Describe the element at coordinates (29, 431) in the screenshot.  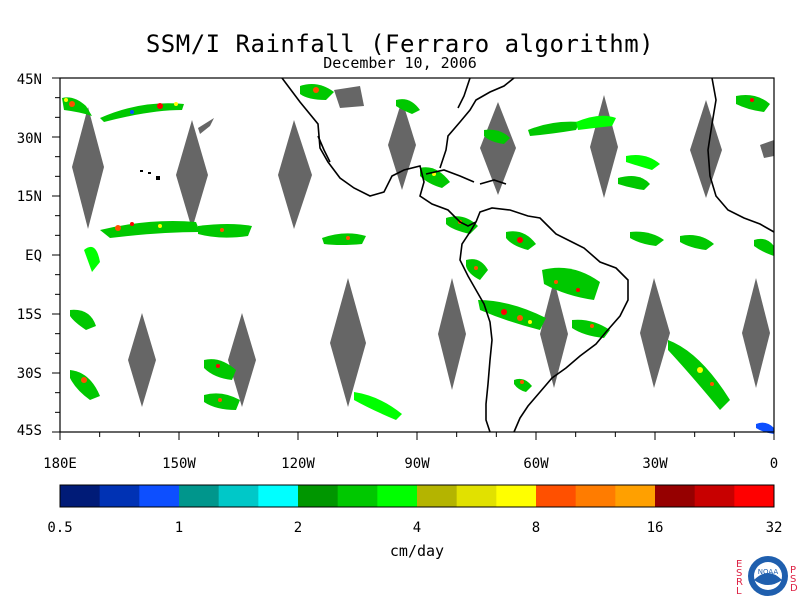
I see `lat-label-45s: 45S` at that location.